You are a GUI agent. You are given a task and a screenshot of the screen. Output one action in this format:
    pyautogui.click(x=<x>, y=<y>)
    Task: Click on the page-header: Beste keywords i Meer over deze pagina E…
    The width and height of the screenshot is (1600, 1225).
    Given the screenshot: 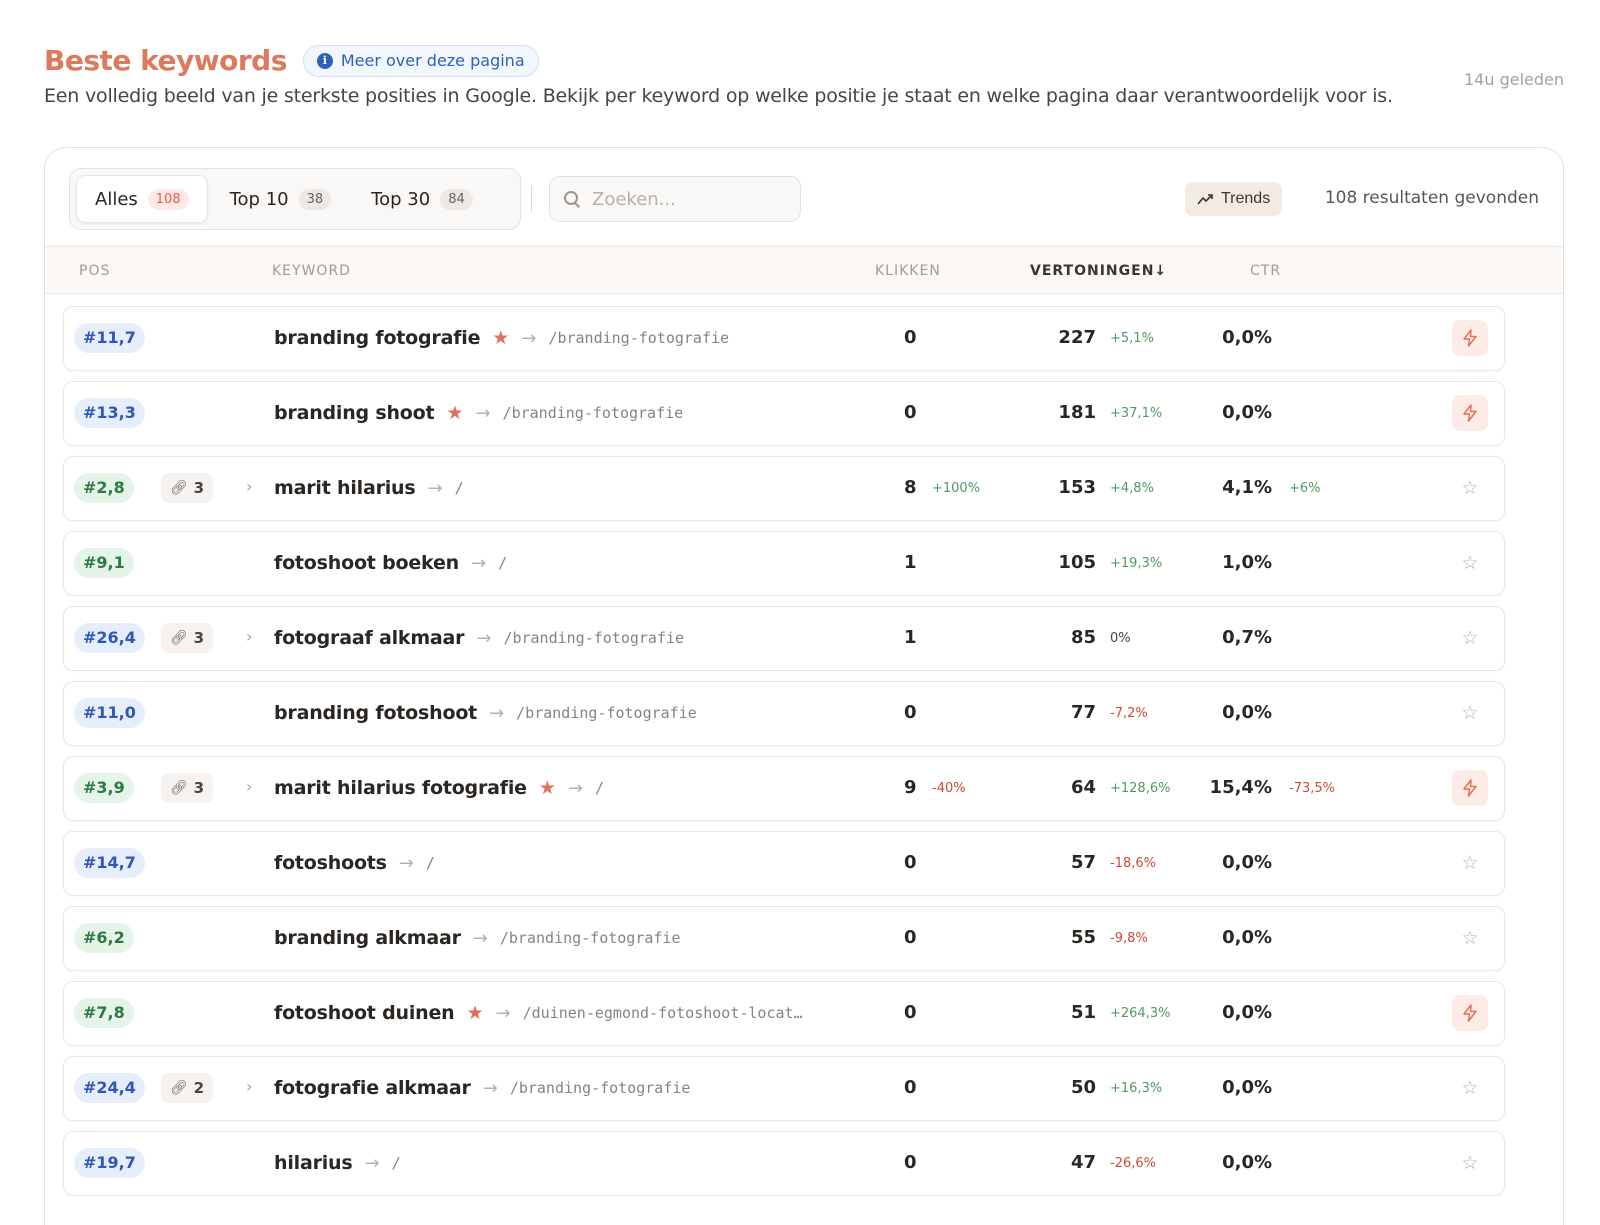 What is the action you would take?
    pyautogui.click(x=804, y=84)
    